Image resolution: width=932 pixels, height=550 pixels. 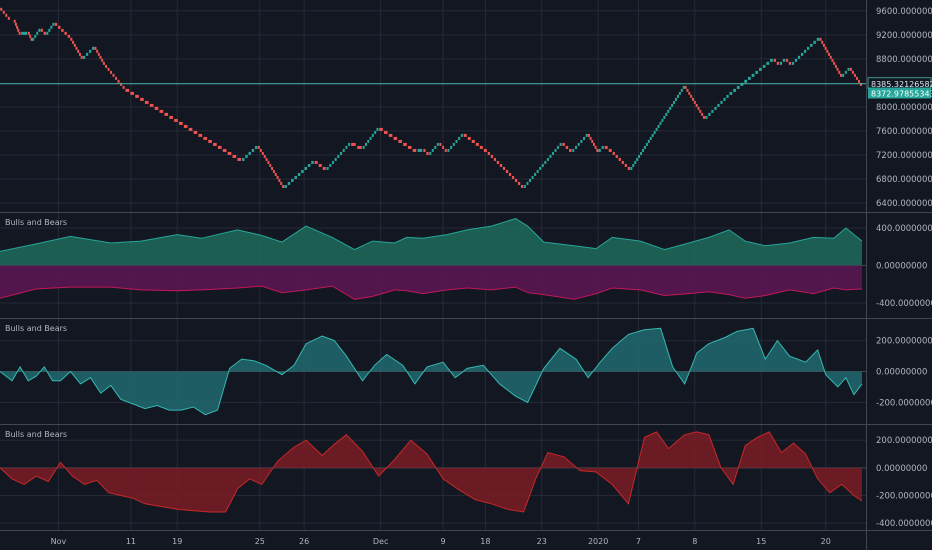 I want to click on x-tick-label: 25, so click(x=260, y=541).